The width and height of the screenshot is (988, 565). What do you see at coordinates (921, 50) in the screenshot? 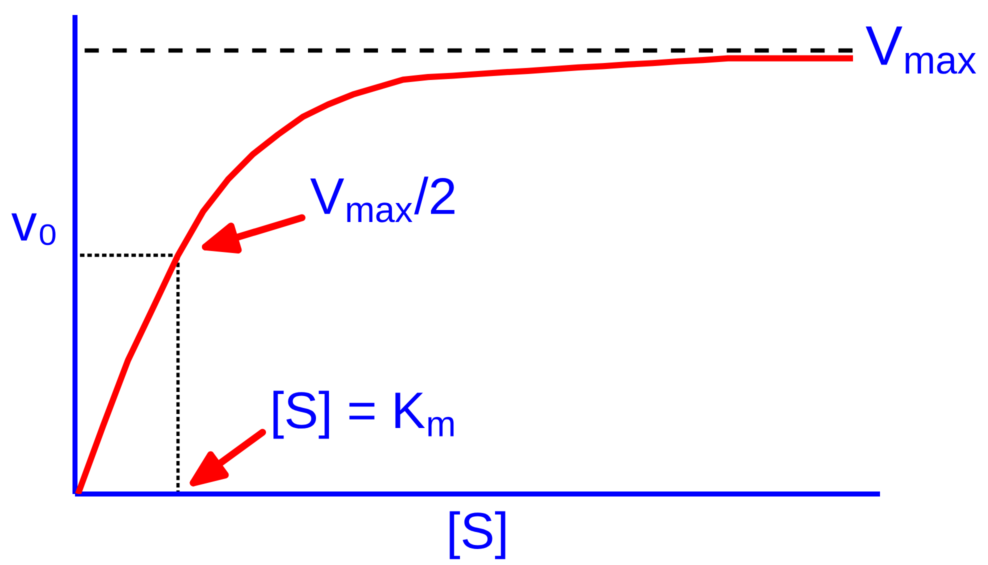
I see `ref-line-label: V$_{max}$` at bounding box center [921, 50].